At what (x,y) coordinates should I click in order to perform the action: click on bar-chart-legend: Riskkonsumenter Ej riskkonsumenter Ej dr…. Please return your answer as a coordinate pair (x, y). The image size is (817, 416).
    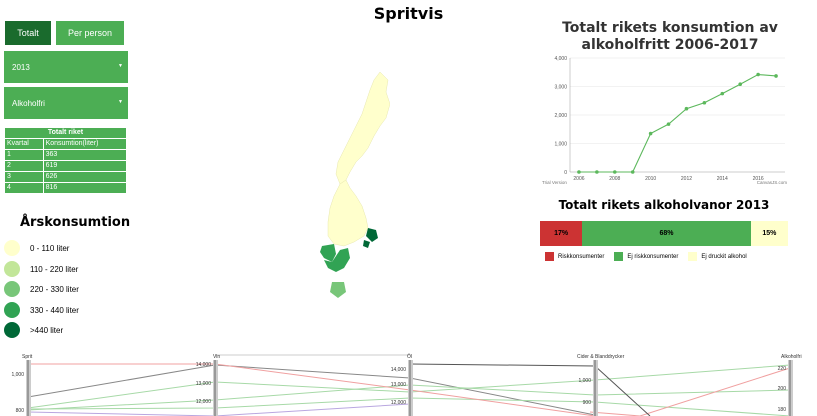
    Looking at the image, I should click on (646, 256).